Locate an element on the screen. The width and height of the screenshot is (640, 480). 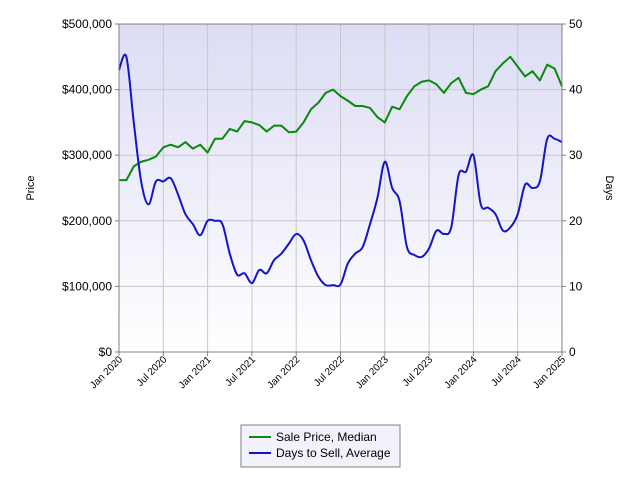
legend: Sale Price, Median Days to Sell, Average is located at coordinates (320, 446).